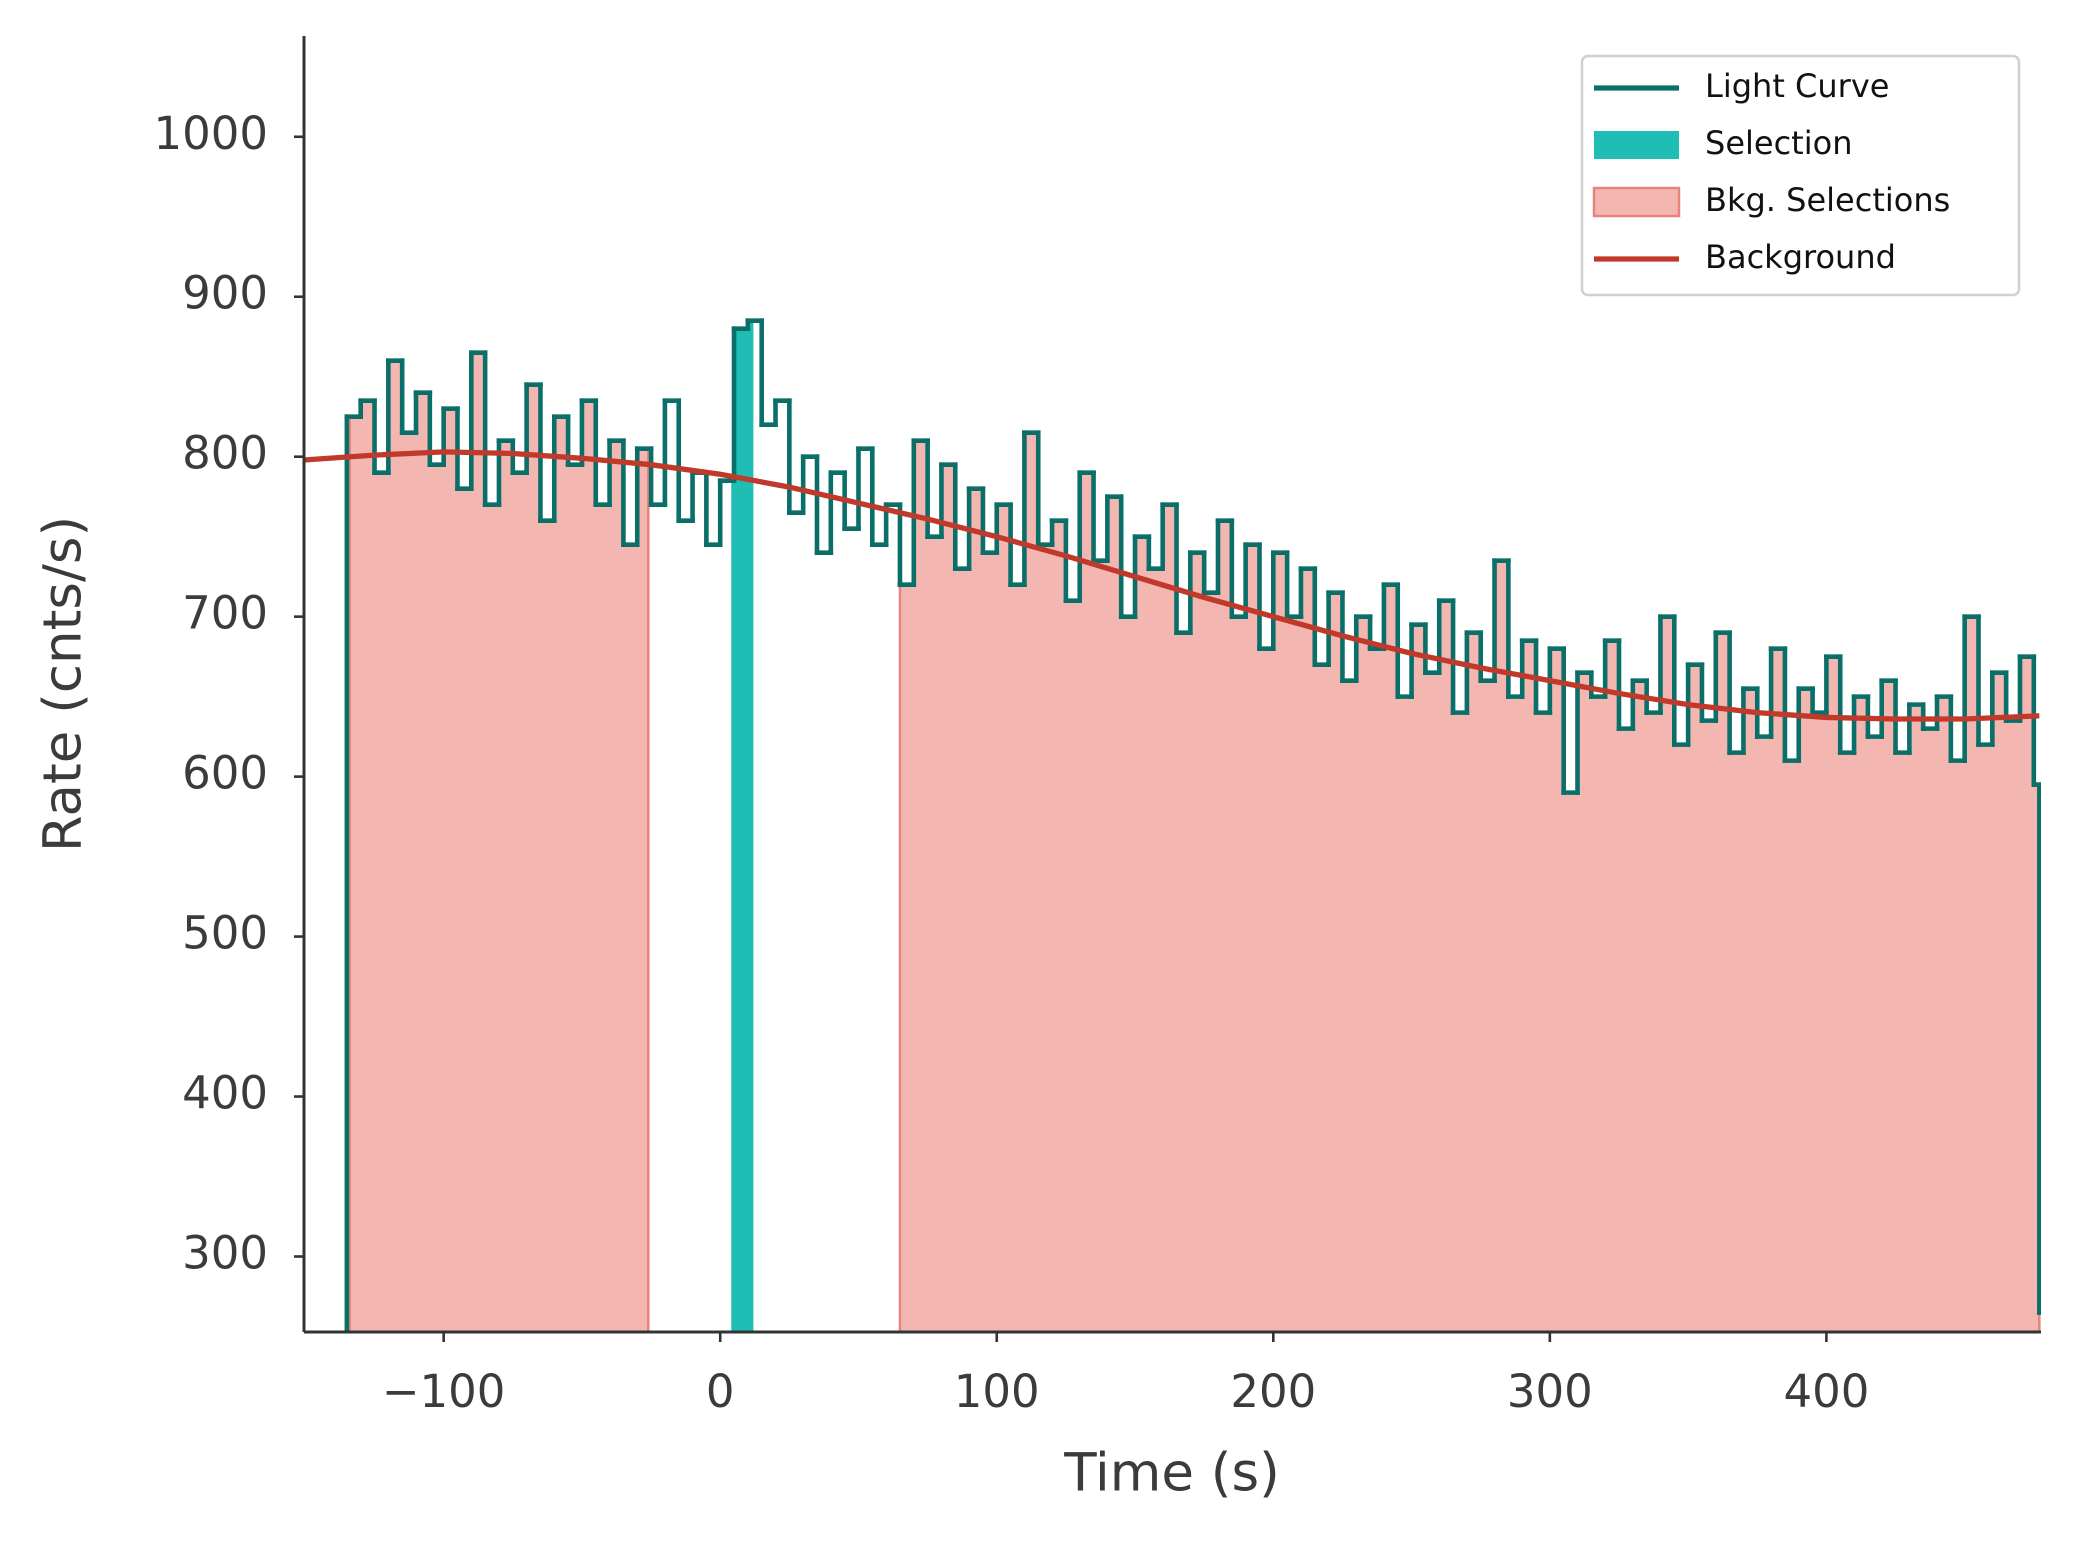 The height and width of the screenshot is (1544, 2073). Describe the element at coordinates (444, 1391) in the screenshot. I see `x-tick-label: −100` at that location.